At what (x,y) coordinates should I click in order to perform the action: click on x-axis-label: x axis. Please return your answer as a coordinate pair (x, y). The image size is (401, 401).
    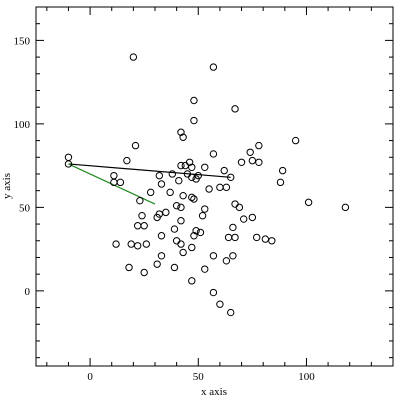
    Looking at the image, I should click on (214, 392).